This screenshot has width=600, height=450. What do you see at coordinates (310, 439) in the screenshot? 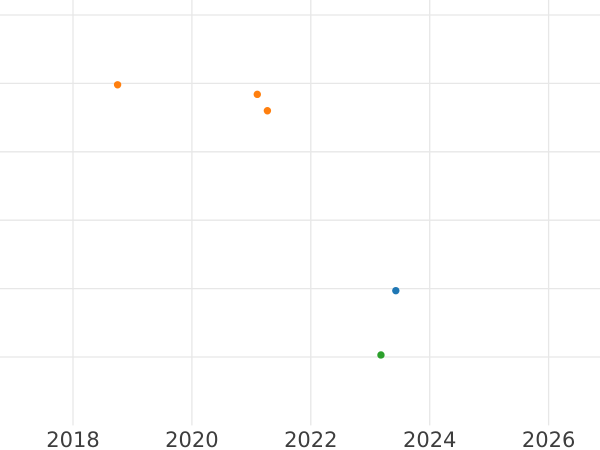
I see `x-tick-label: 2022` at bounding box center [310, 439].